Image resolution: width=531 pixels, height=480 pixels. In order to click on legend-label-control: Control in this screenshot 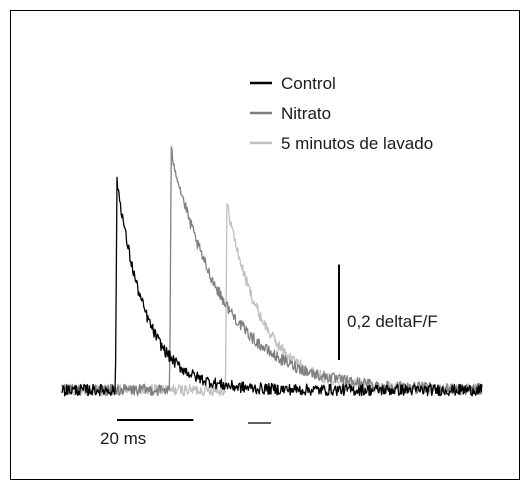, I will do `click(308, 83)`.